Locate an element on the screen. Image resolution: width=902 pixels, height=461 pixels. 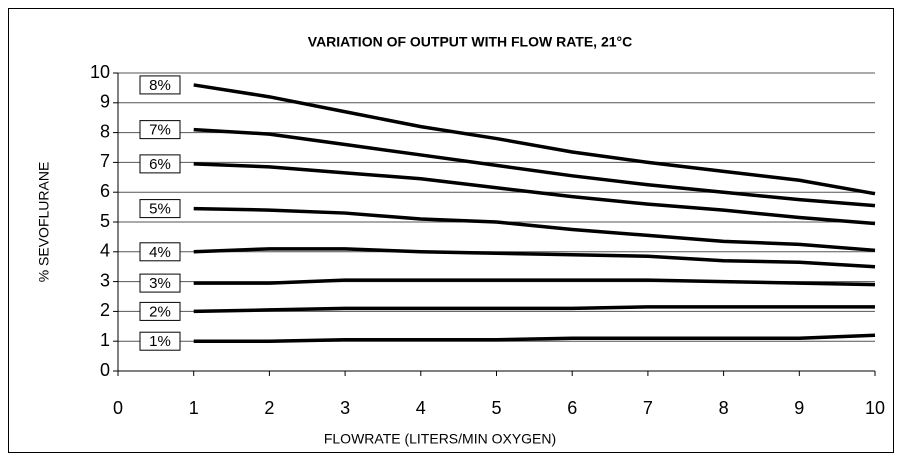
y-tick-label: 6 is located at coordinates (105, 191).